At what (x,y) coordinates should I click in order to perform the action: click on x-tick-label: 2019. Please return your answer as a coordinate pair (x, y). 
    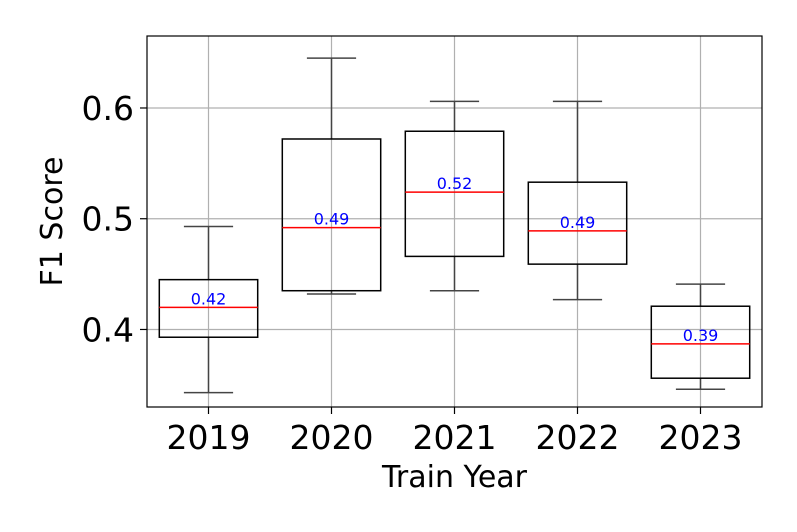
    Looking at the image, I should click on (209, 437).